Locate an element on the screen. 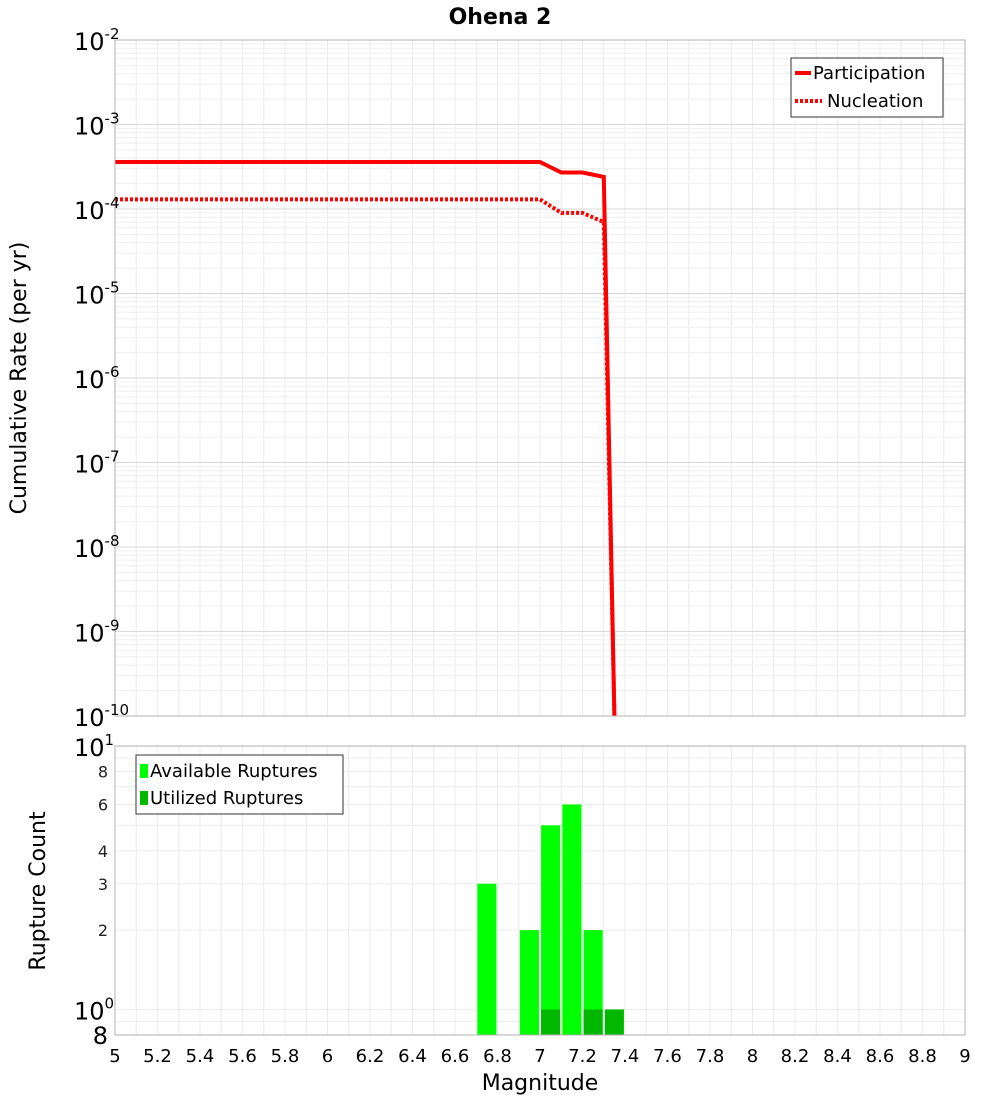 The image size is (1000, 1100). nucleation-legend-label: Nucleation is located at coordinates (875, 101).